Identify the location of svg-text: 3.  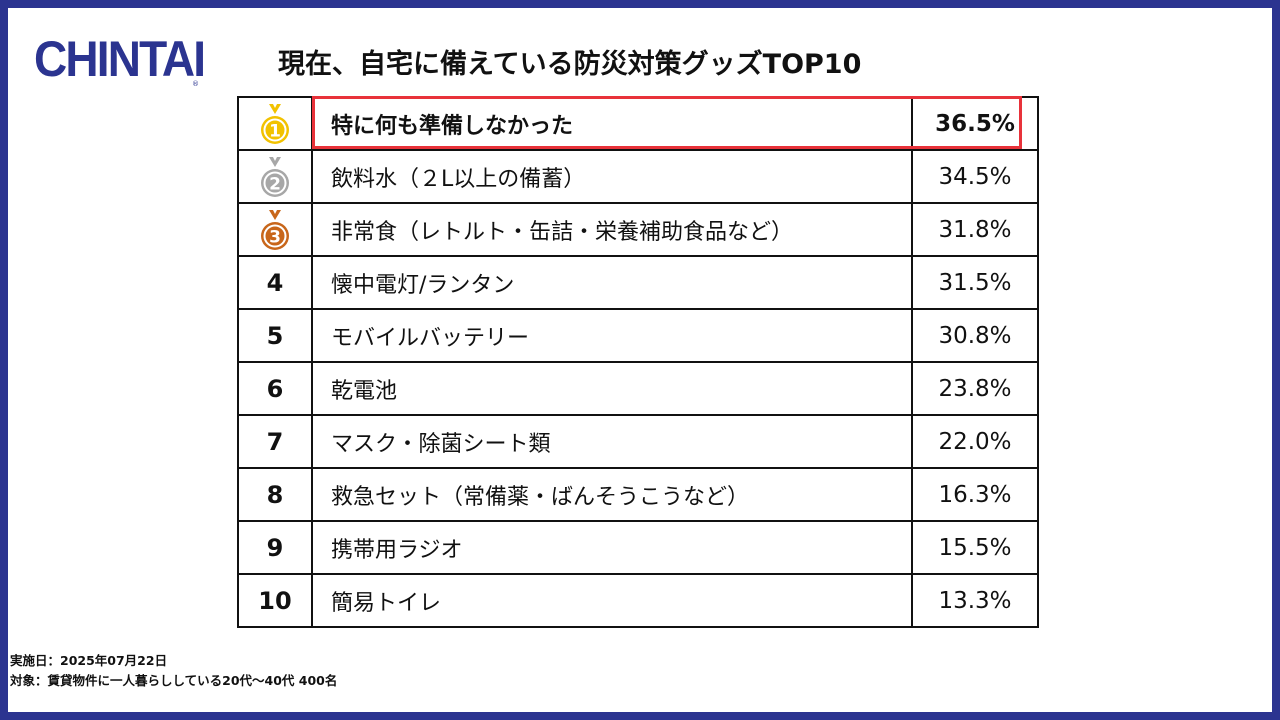
(275, 237).